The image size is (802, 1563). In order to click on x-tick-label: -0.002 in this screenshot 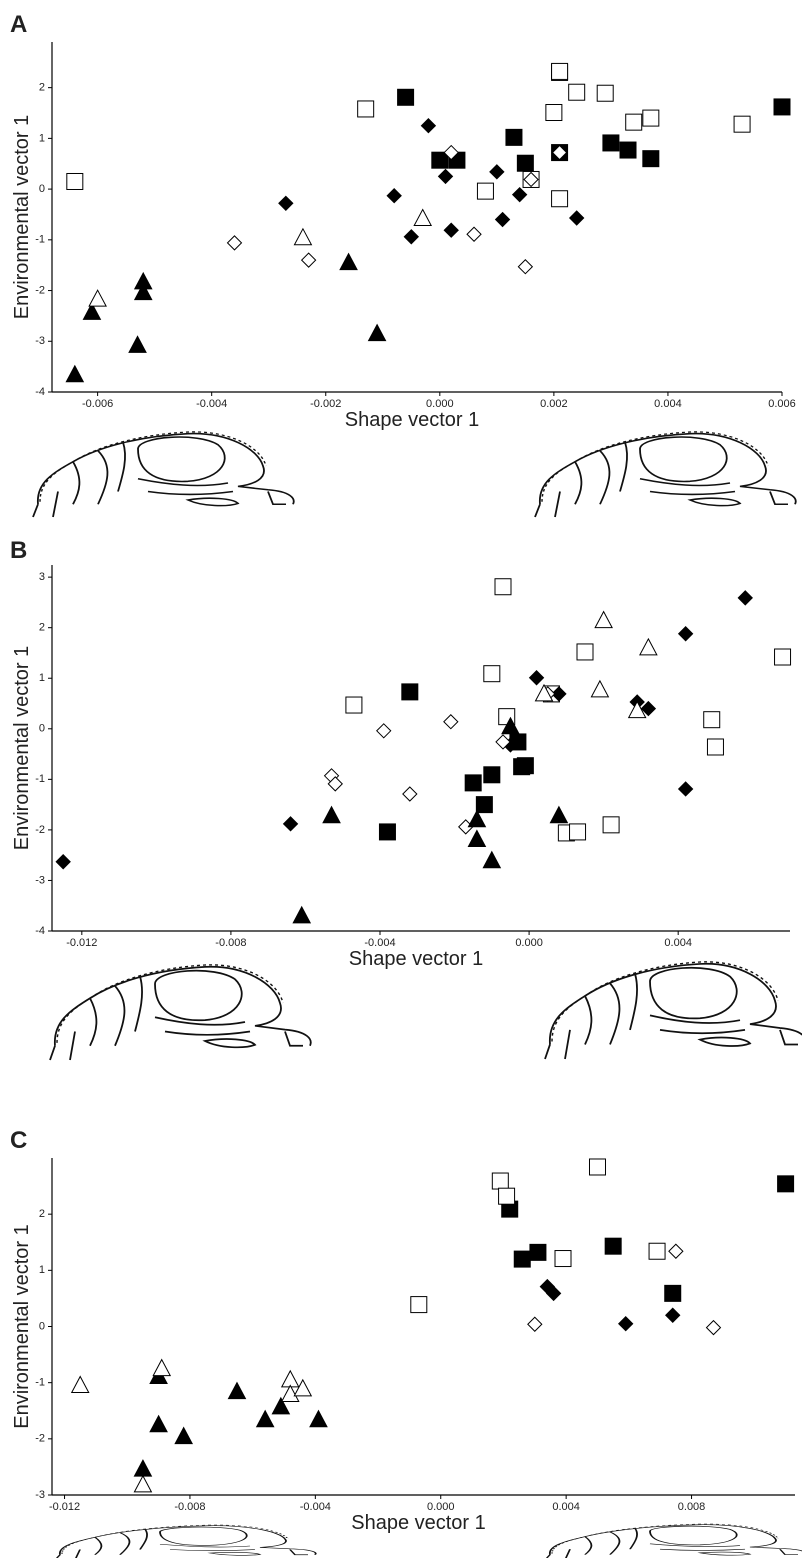, I will do `click(325, 404)`.